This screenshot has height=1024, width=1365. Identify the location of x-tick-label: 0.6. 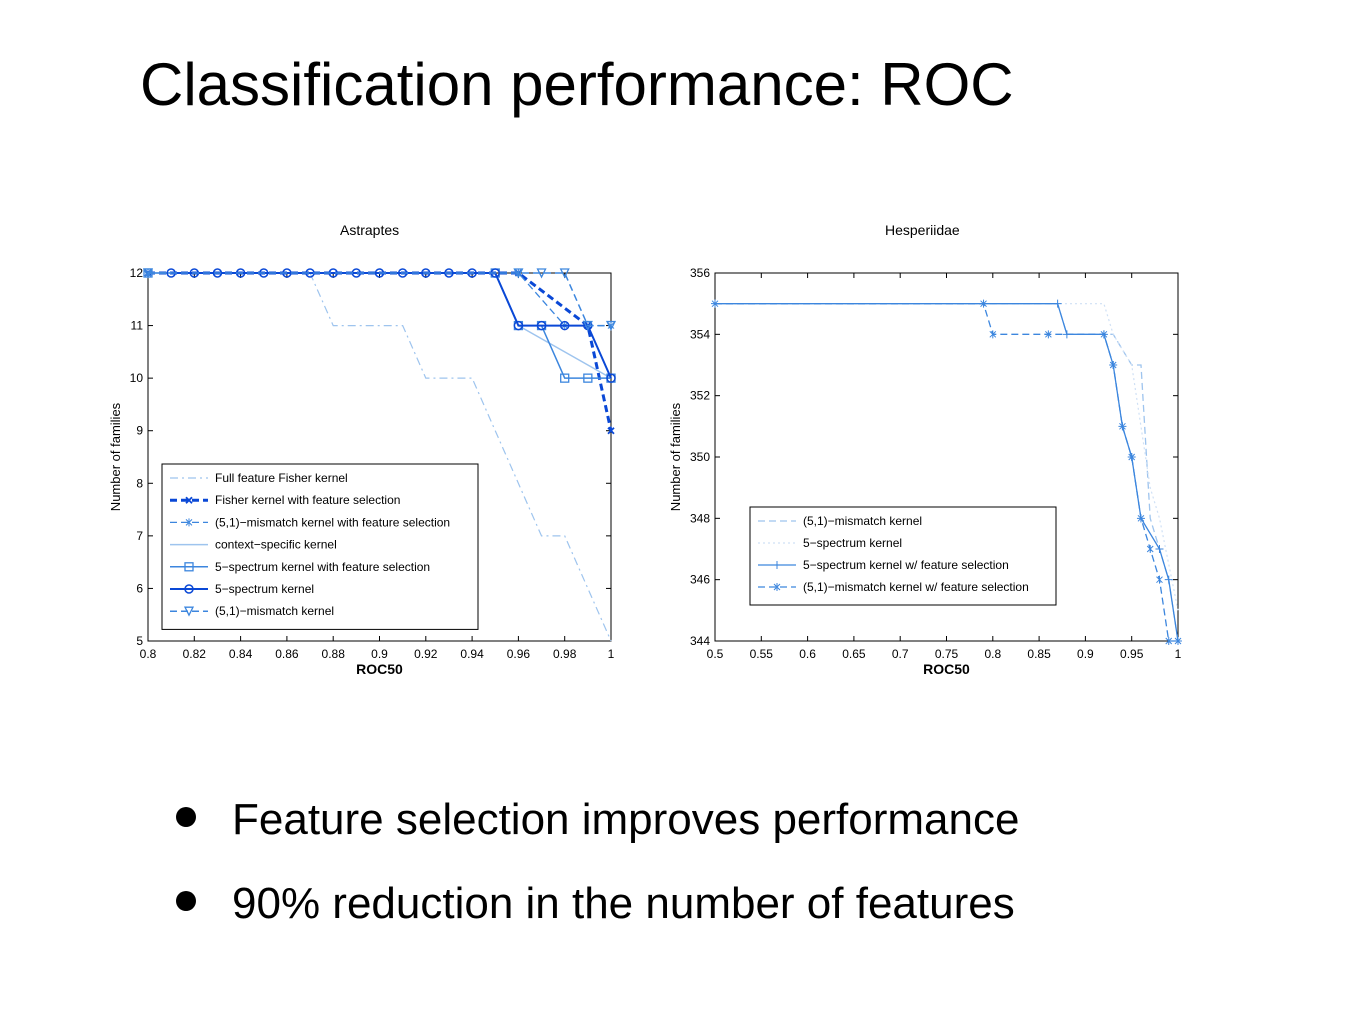
(807, 654).